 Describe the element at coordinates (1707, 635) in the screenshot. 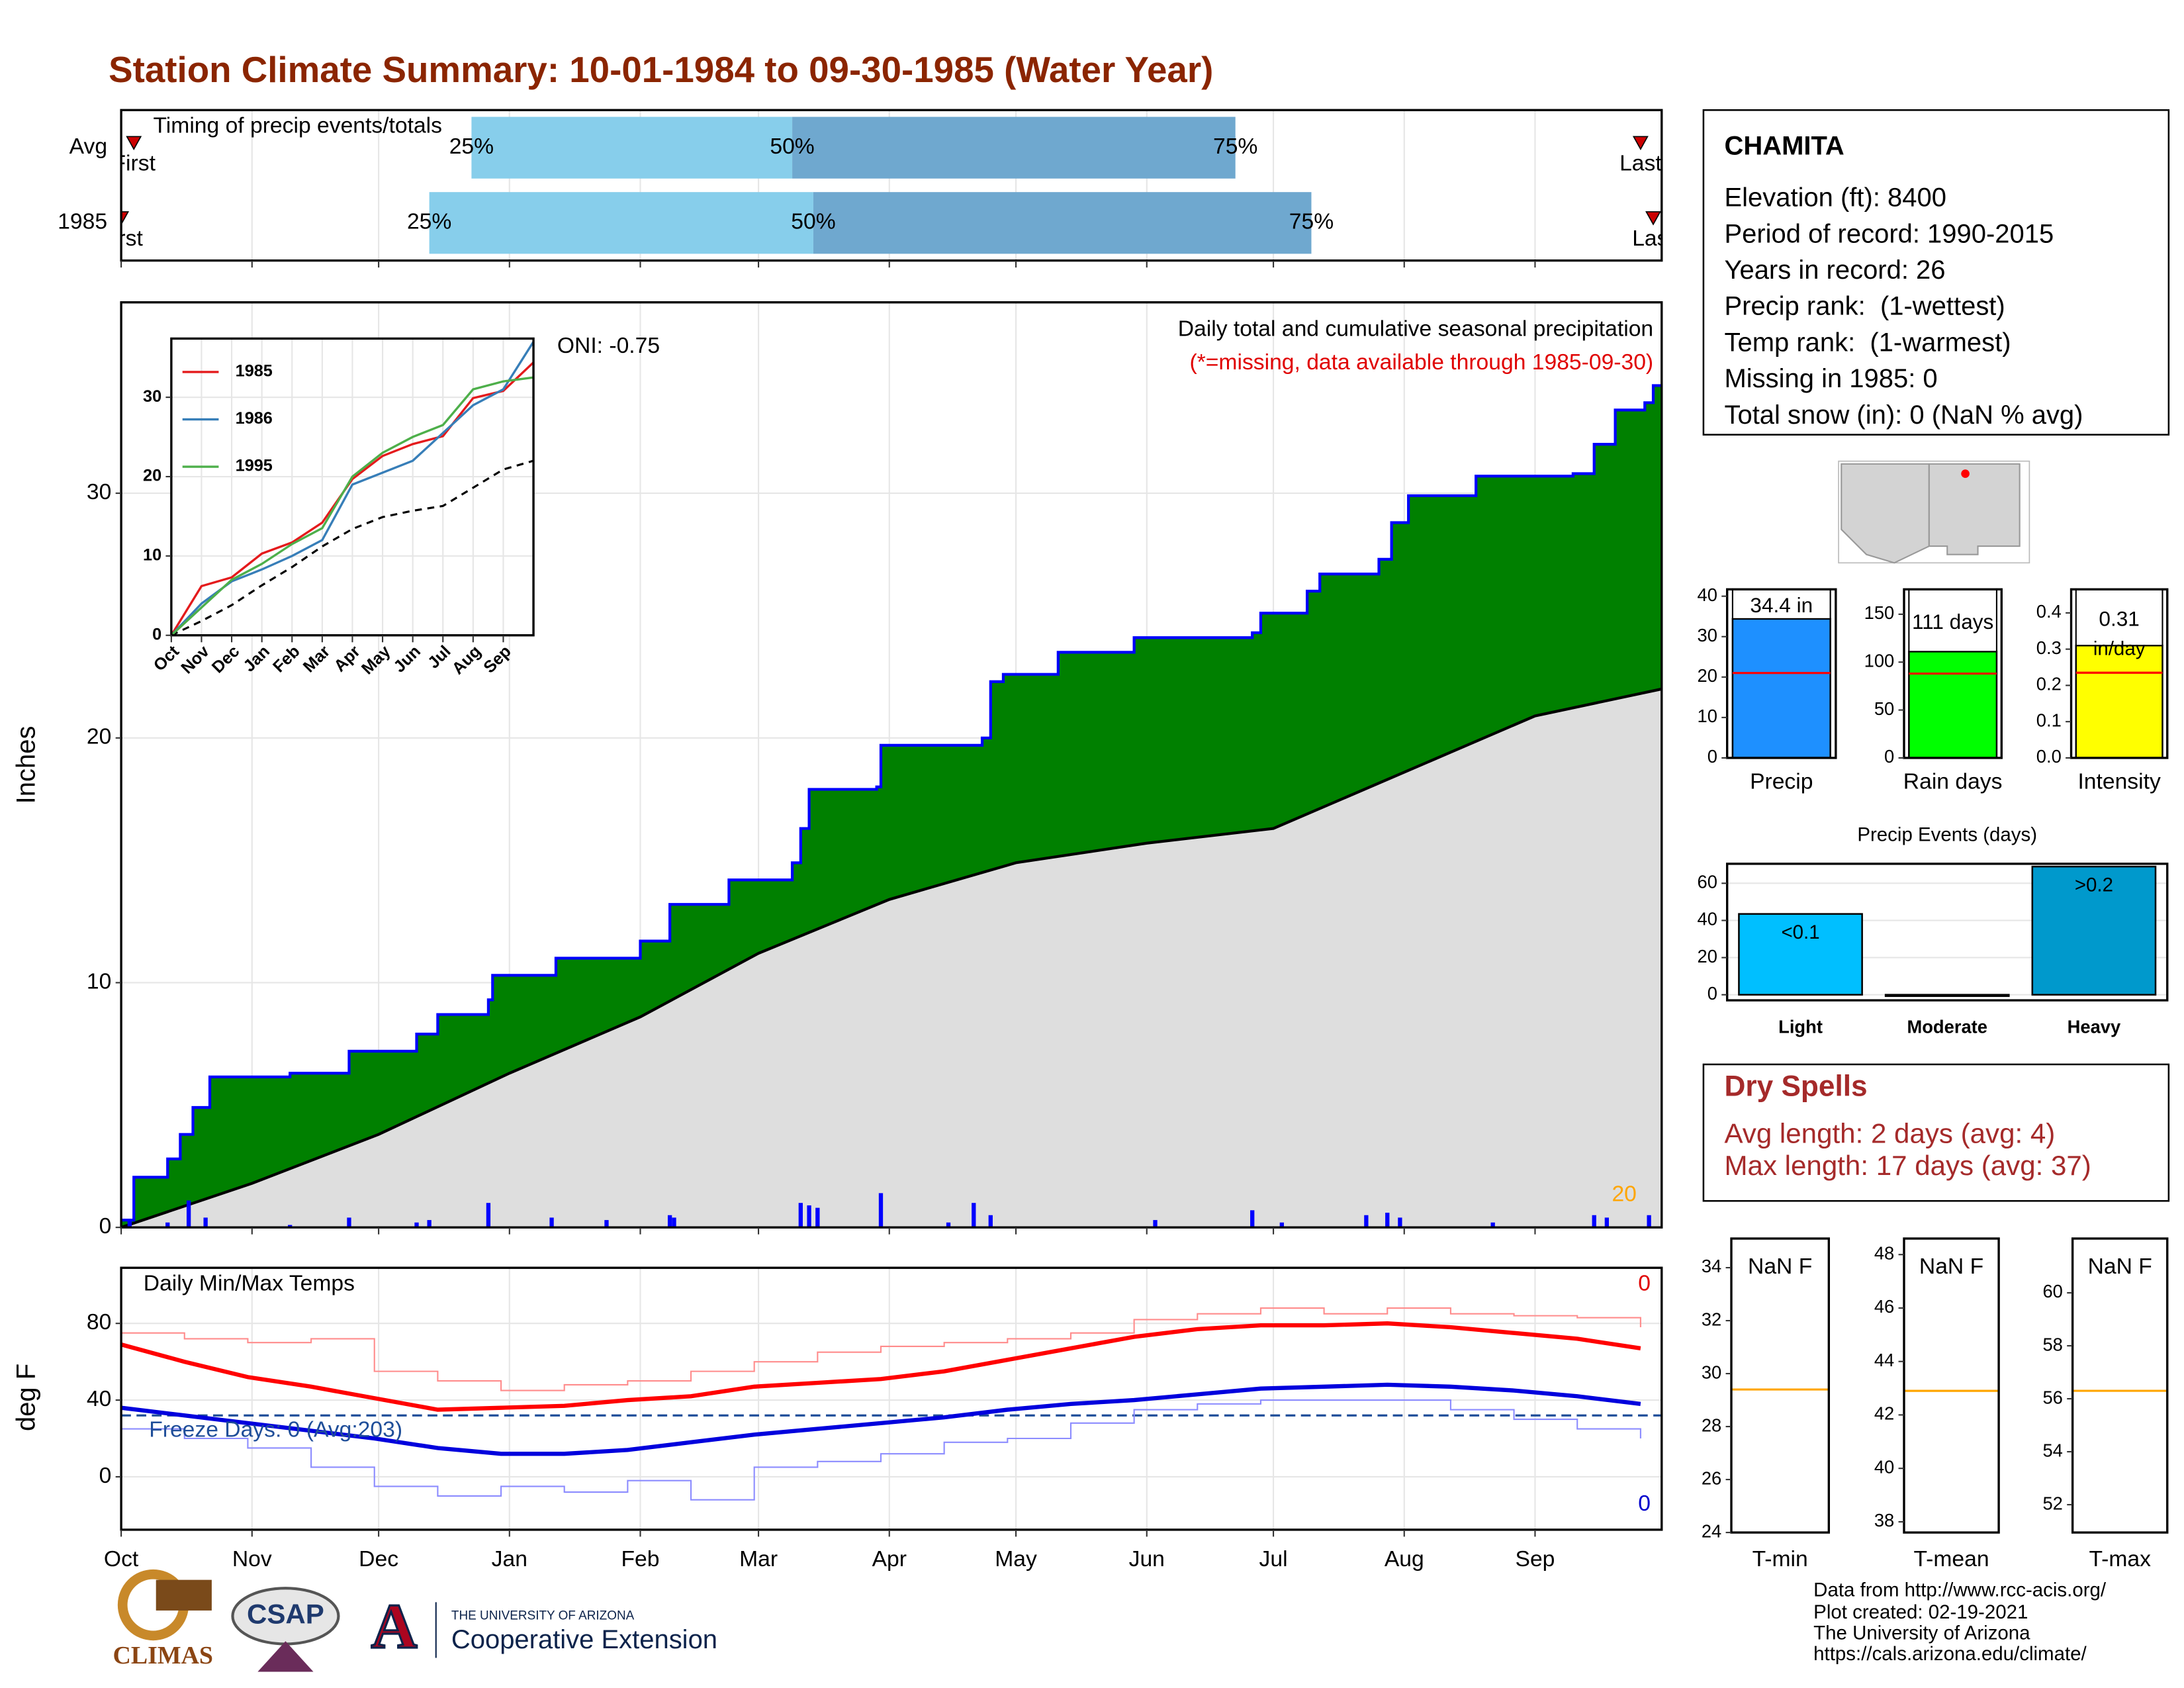

I see `y-tick-label: 30` at that location.